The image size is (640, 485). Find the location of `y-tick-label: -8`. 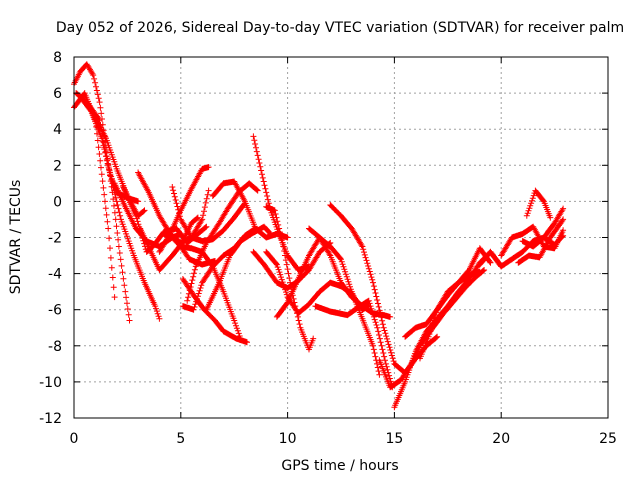

y-tick-label: -8 is located at coordinates (55, 347).